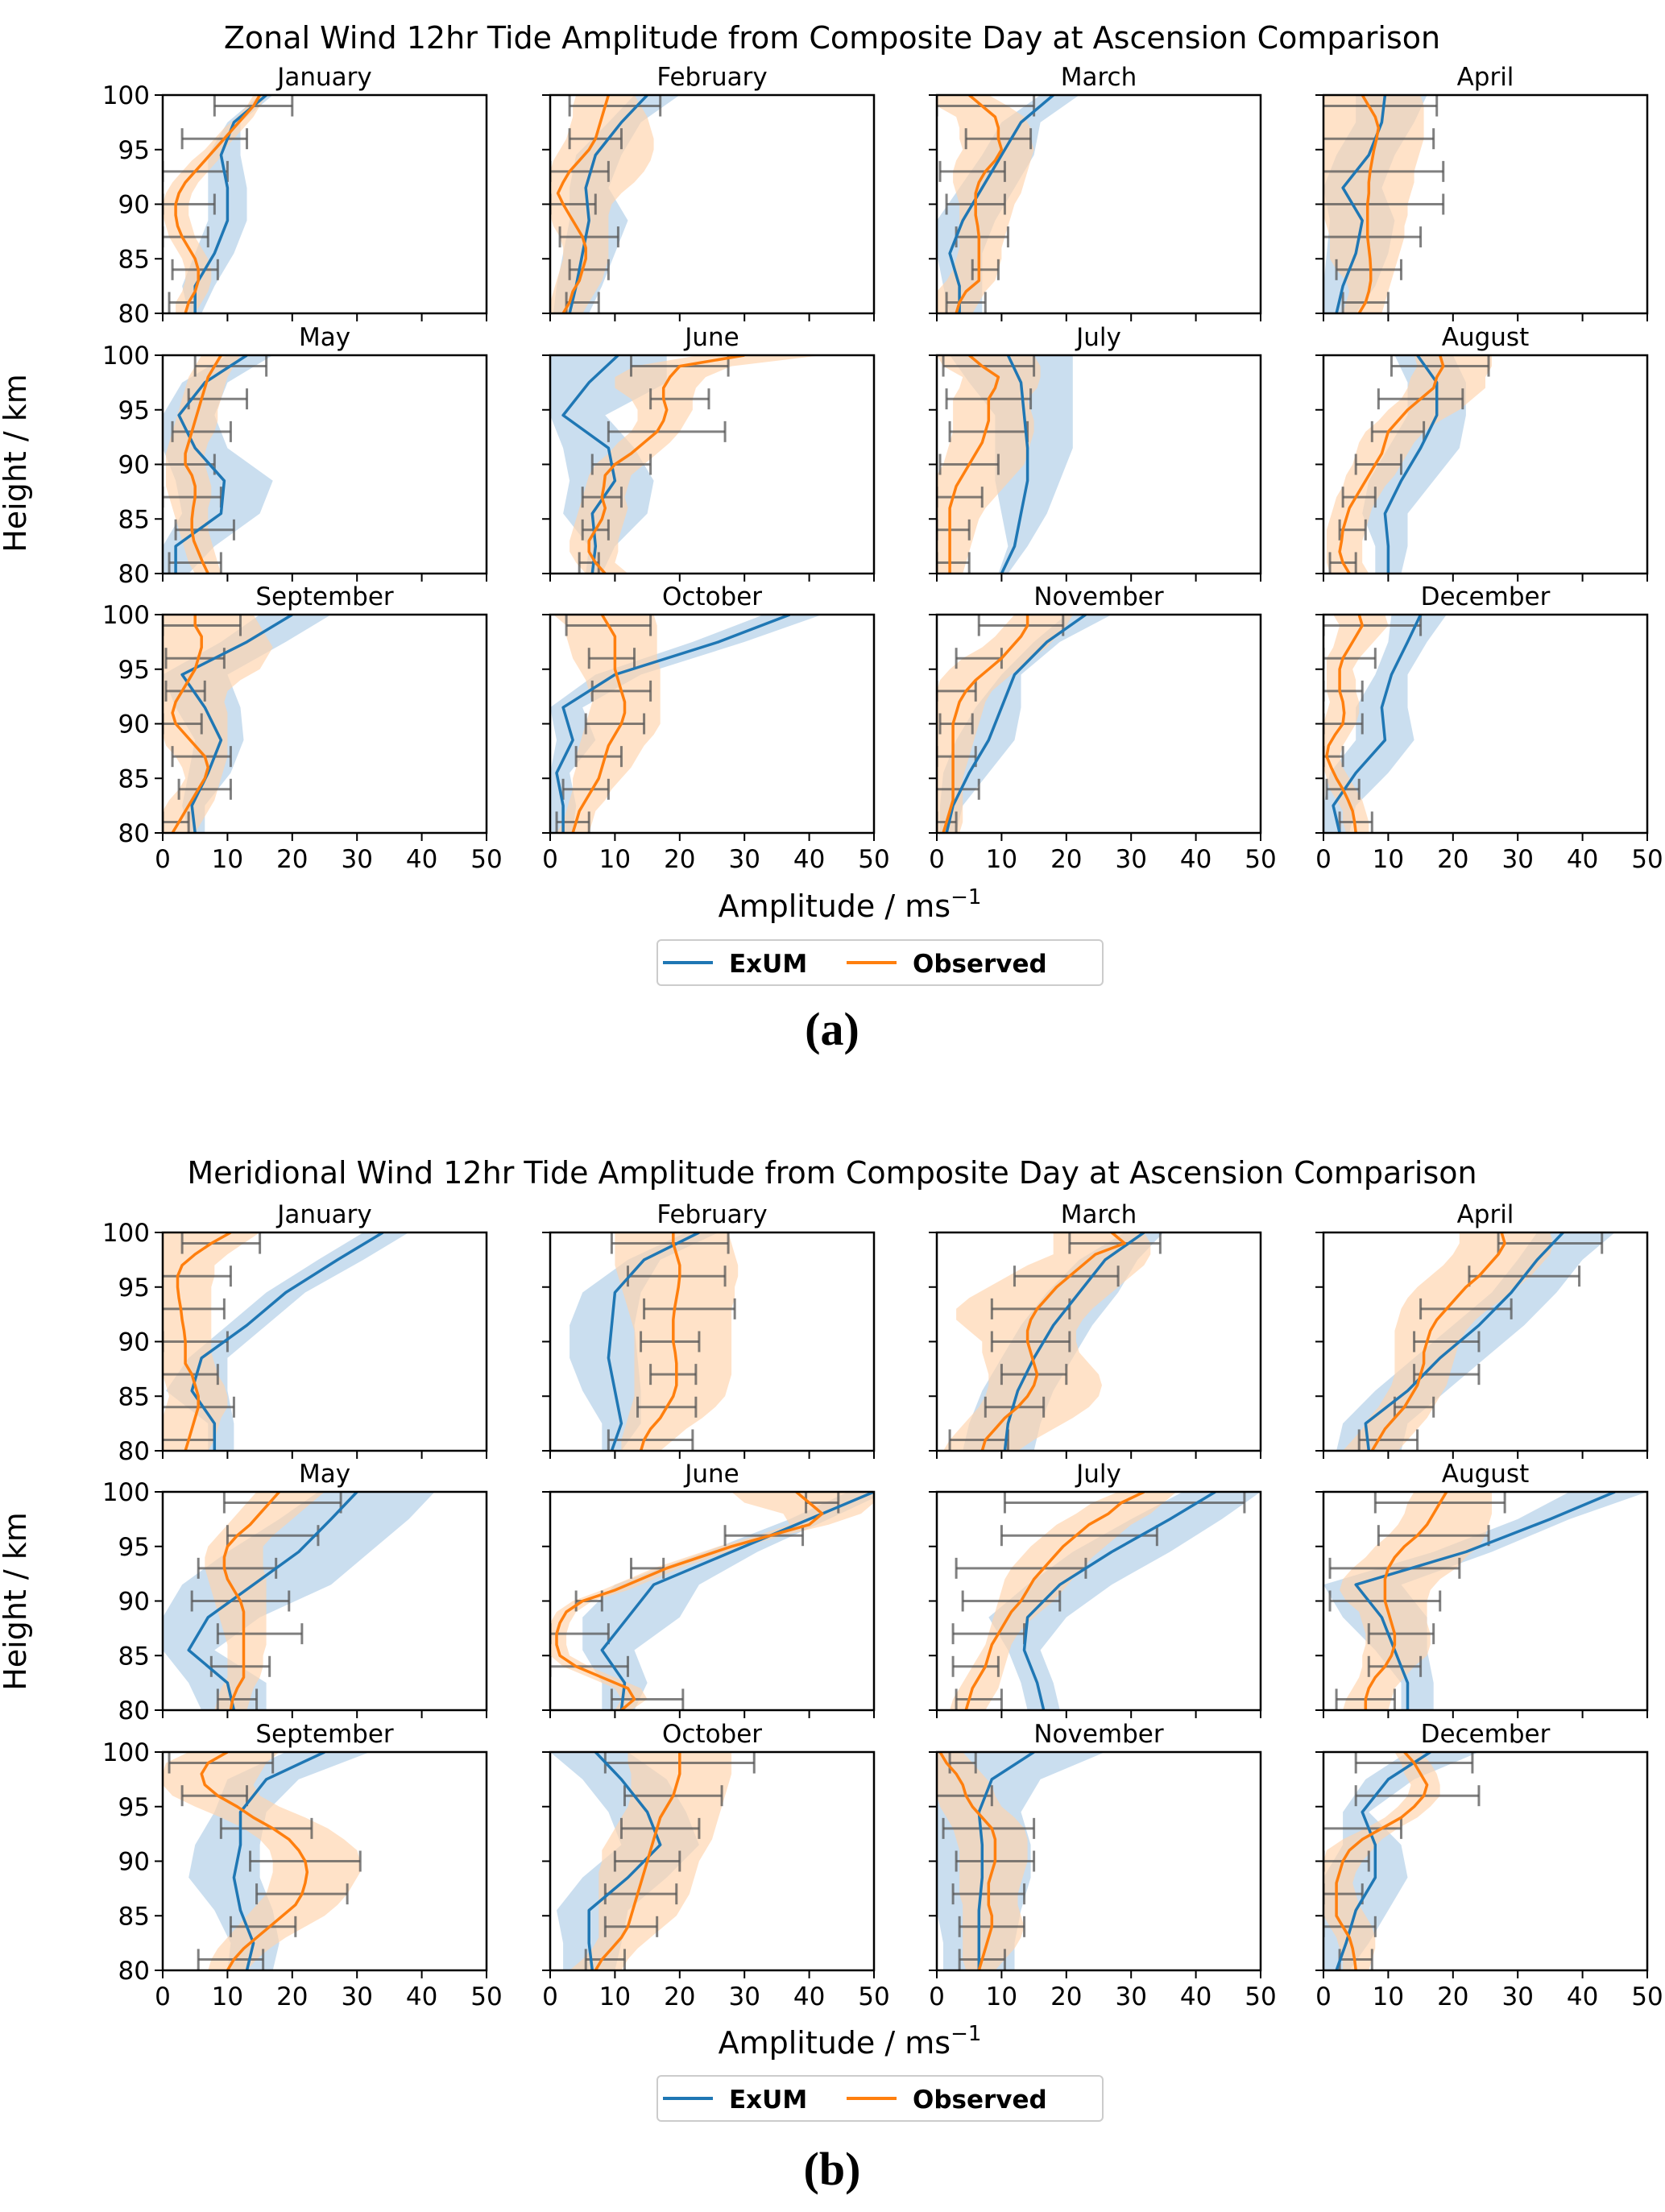  I want to click on x-axis-label: Amplitude / ms−1, so click(850, 904).